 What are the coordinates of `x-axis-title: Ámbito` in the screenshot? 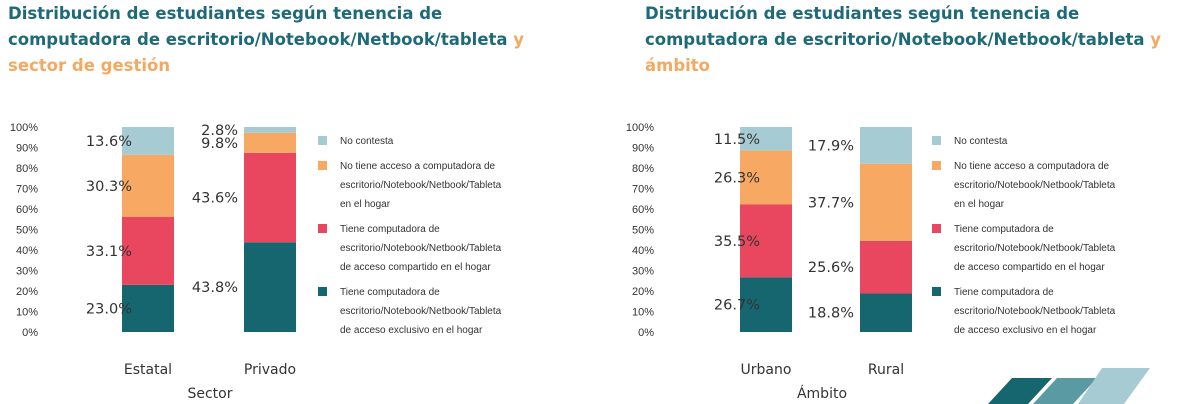 It's located at (822, 393).